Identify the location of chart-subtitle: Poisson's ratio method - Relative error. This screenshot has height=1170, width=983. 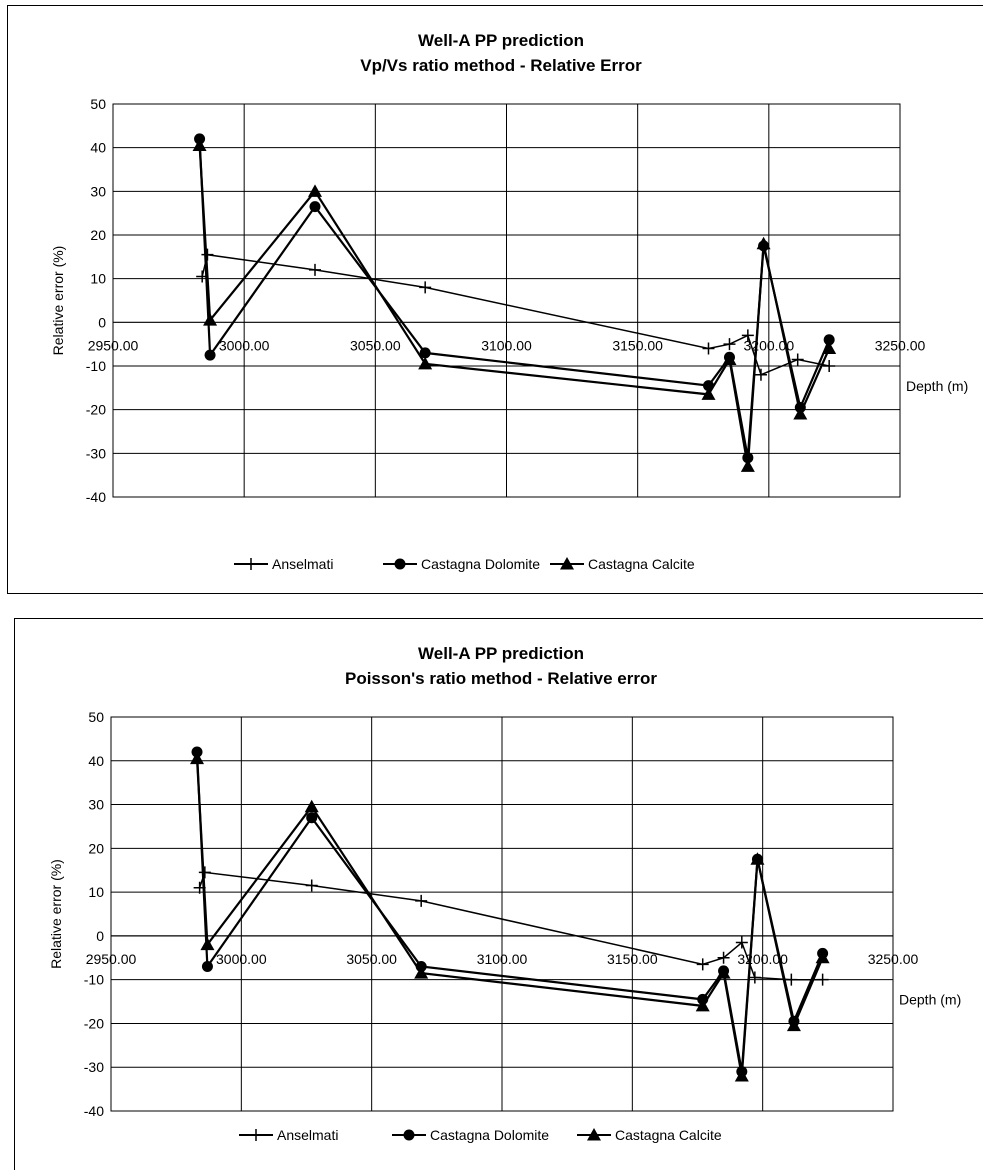
(501, 678).